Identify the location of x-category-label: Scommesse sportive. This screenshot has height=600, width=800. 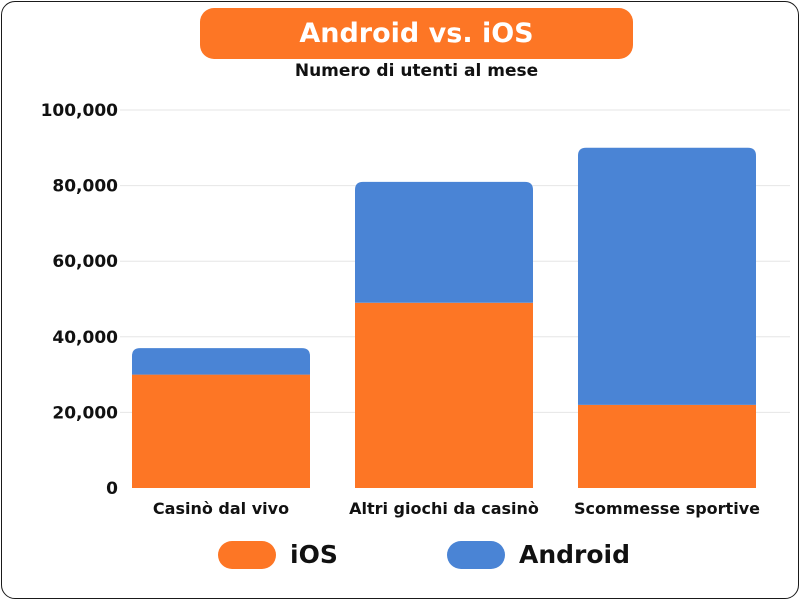
(667, 508).